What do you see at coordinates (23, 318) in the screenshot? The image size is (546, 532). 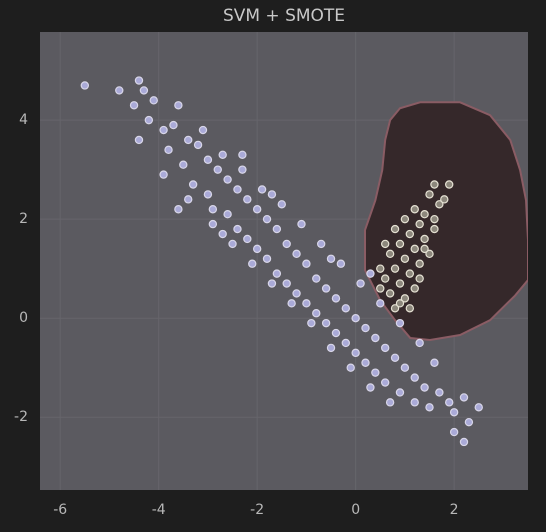 I see `y-tick-label: 0` at bounding box center [23, 318].